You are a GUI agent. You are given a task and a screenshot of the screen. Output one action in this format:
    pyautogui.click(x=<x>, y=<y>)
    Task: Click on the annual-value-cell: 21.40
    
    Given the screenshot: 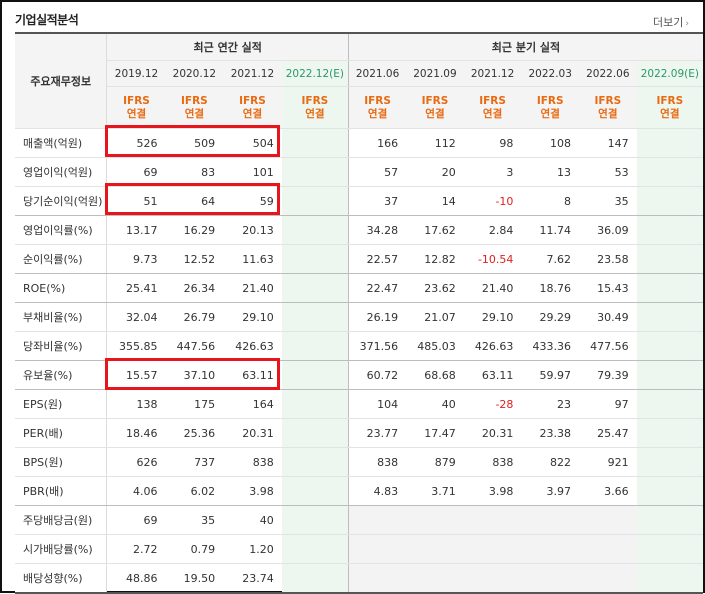 What is the action you would take?
    pyautogui.click(x=252, y=288)
    